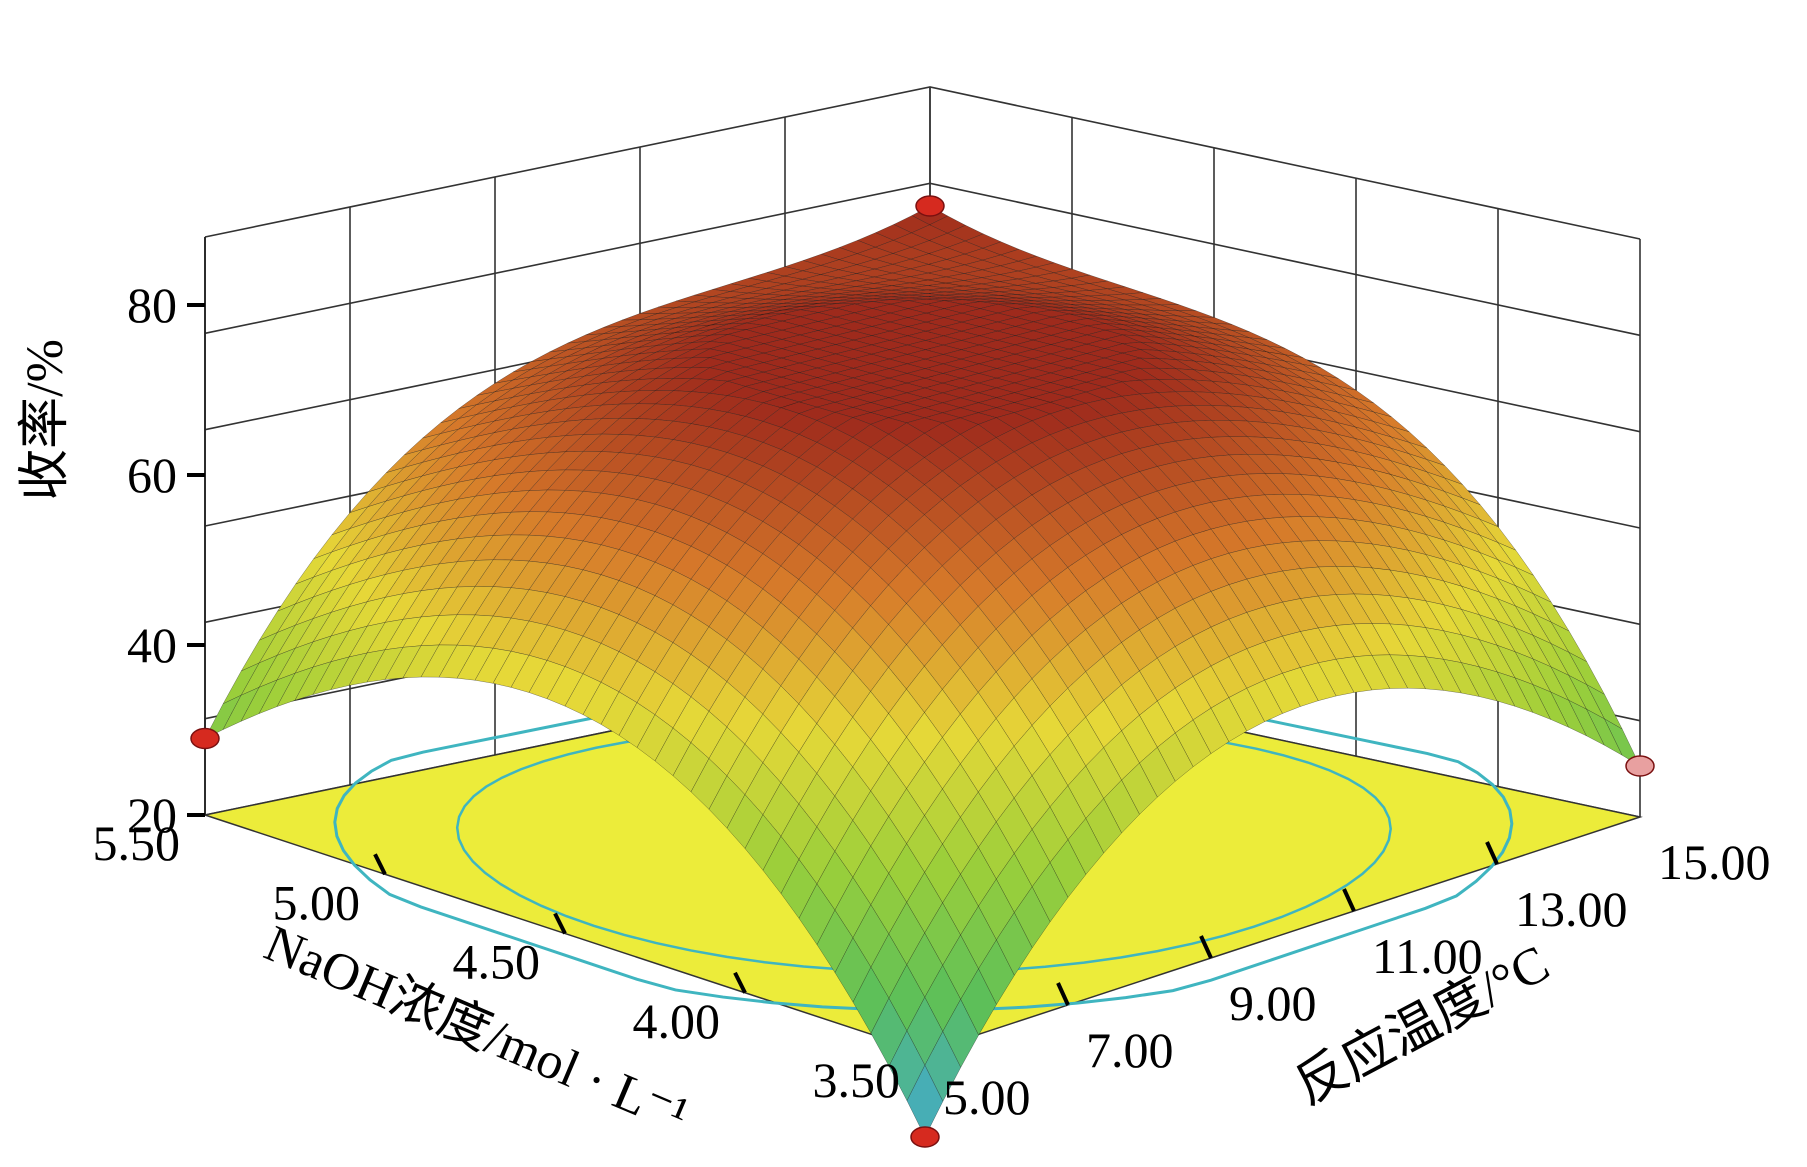 This screenshot has width=1807, height=1167. What do you see at coordinates (857, 1080) in the screenshot?
I see `x-tick-label: 3.50` at bounding box center [857, 1080].